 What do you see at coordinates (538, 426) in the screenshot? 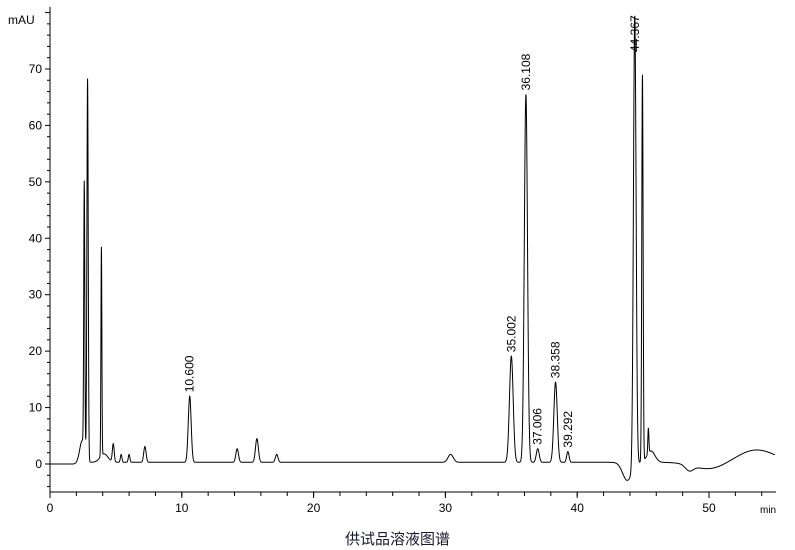
I see `peak-label: 37.006` at bounding box center [538, 426].